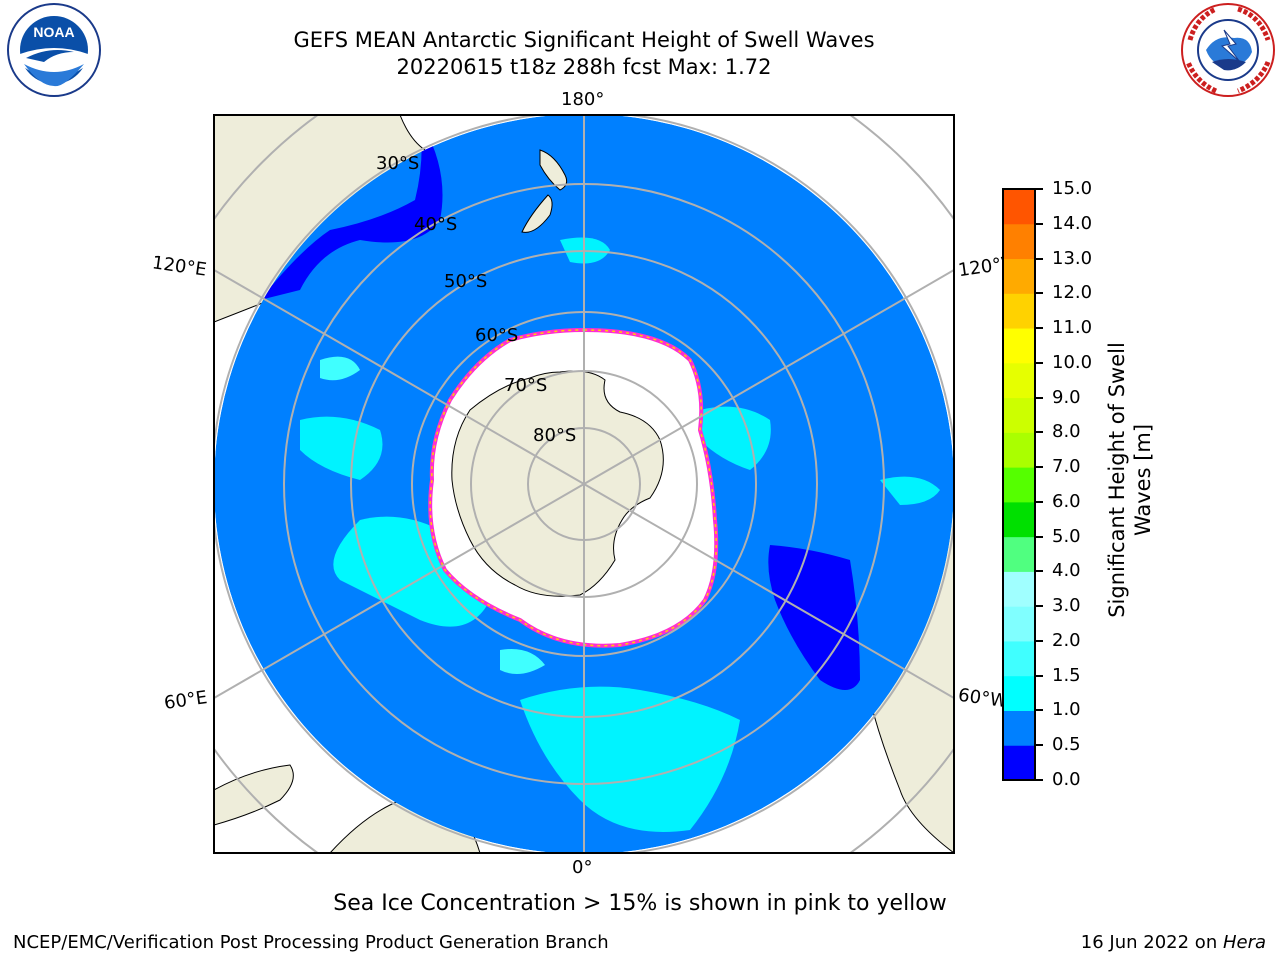  What do you see at coordinates (1066, 432) in the screenshot?
I see `colorbar-tick-label: 8.0` at bounding box center [1066, 432].